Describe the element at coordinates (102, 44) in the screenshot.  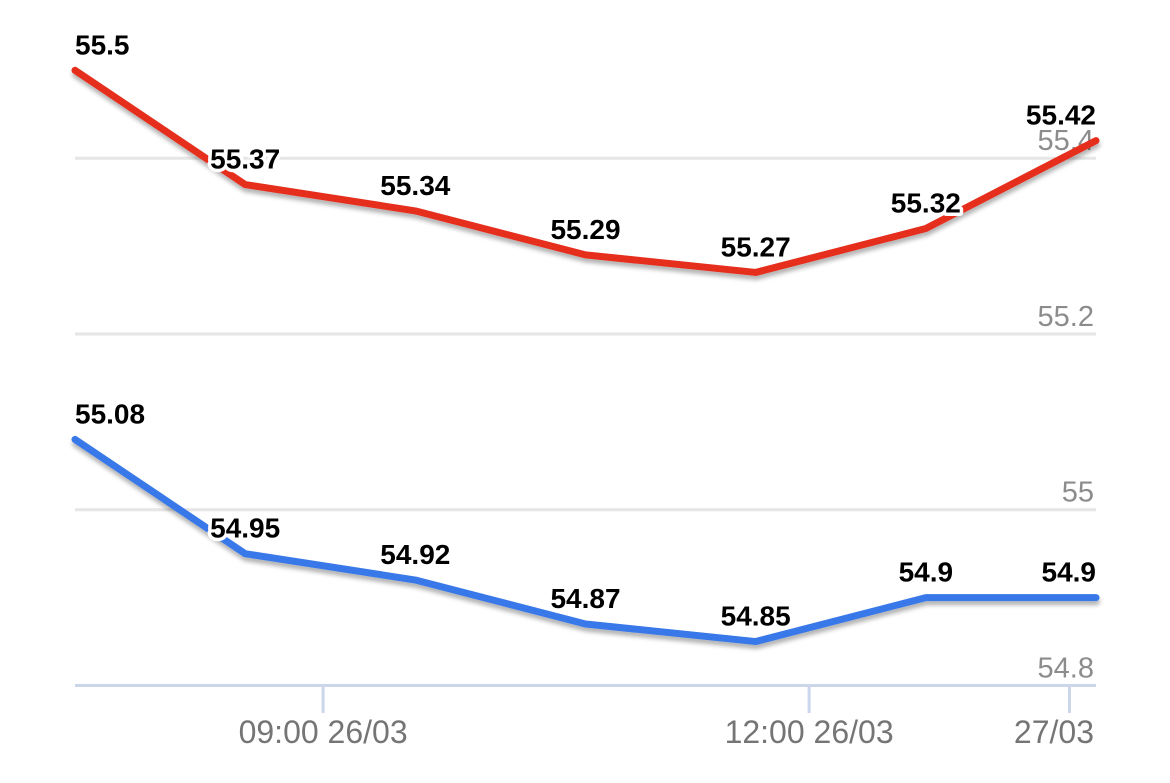
I see `data-label: 55.5` at that location.